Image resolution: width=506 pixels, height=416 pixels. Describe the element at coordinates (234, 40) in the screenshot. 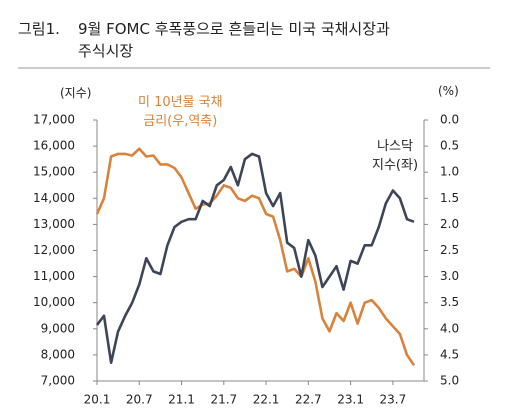

I see `chart-title: 9월 FOMC 후폭풍으로 흔들리는 미국 국채시장과 주식시장` at that location.